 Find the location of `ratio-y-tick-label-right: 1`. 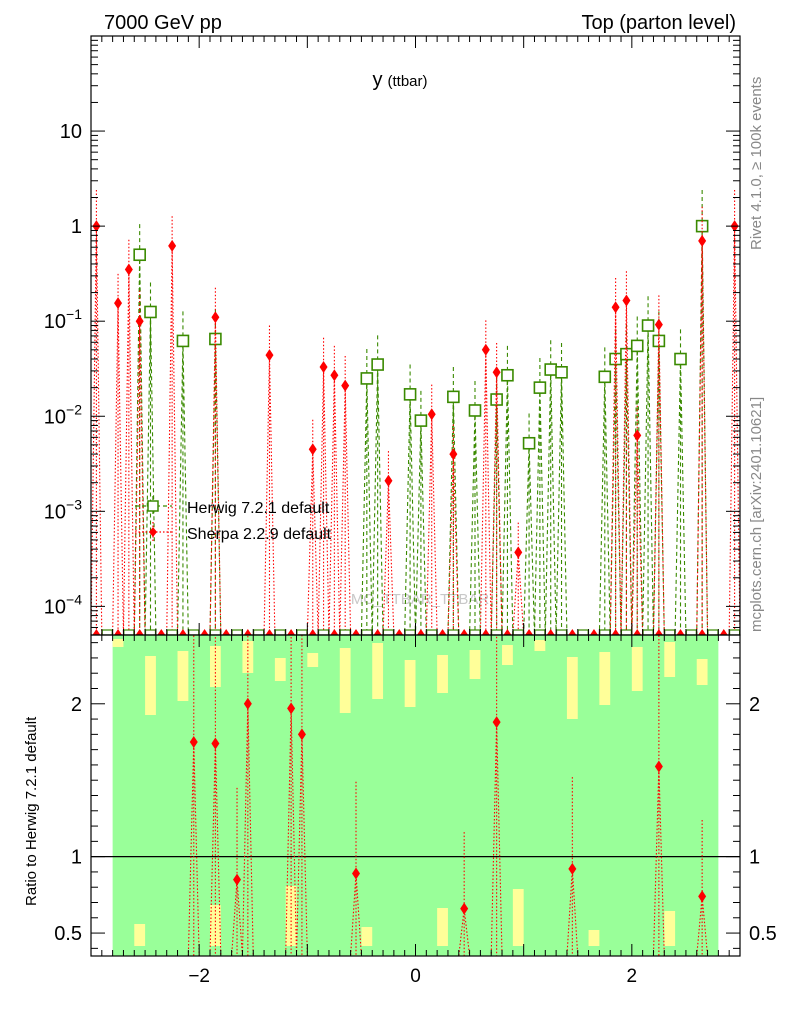

ratio-y-tick-label-right: 1 is located at coordinates (754, 858).